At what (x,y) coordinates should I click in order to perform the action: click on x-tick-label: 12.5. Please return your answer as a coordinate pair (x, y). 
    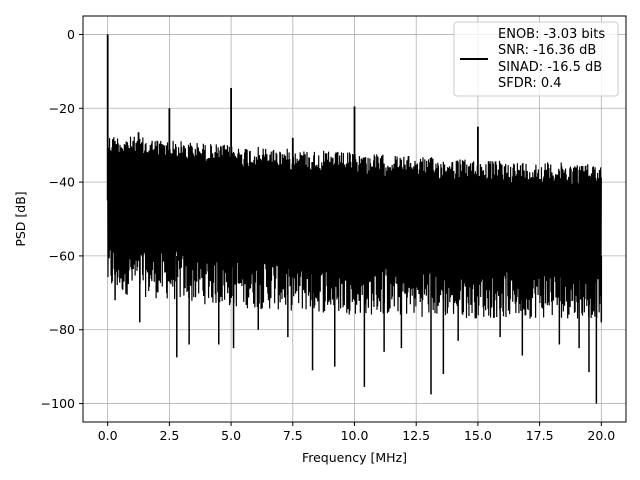
    Looking at the image, I should click on (416, 435).